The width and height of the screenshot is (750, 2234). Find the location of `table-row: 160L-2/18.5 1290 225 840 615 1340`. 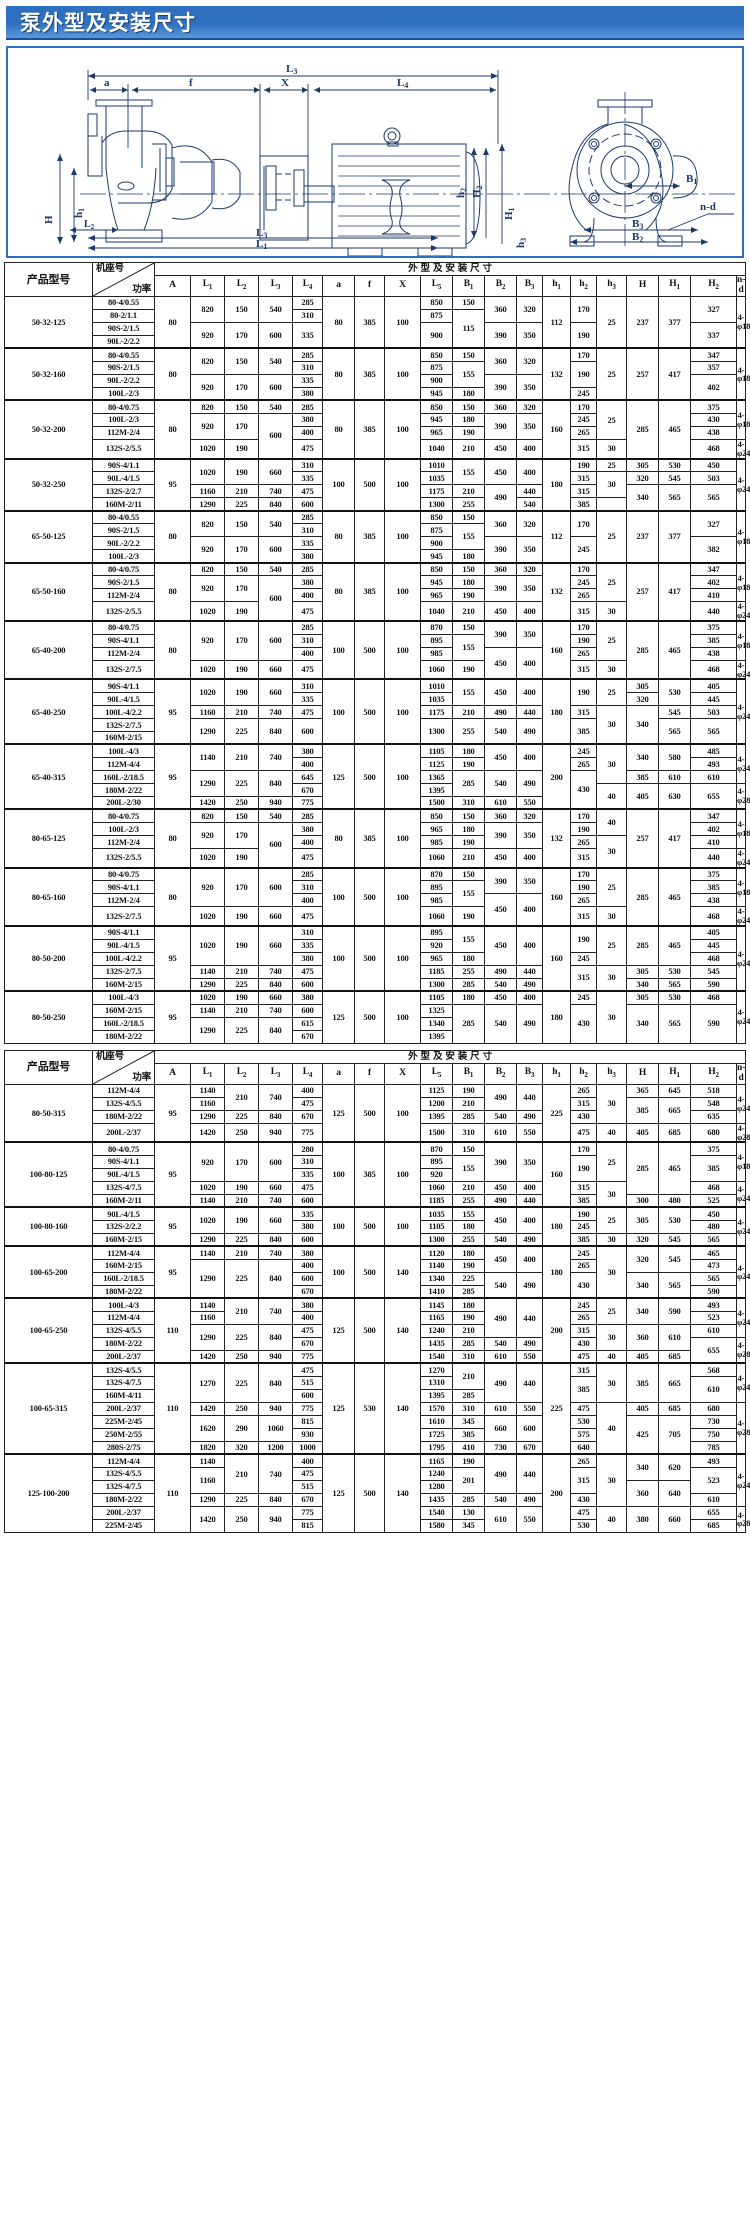

table-row: 160L-2/18.5 1290 225 840 615 1340 is located at coordinates (375, 1030).